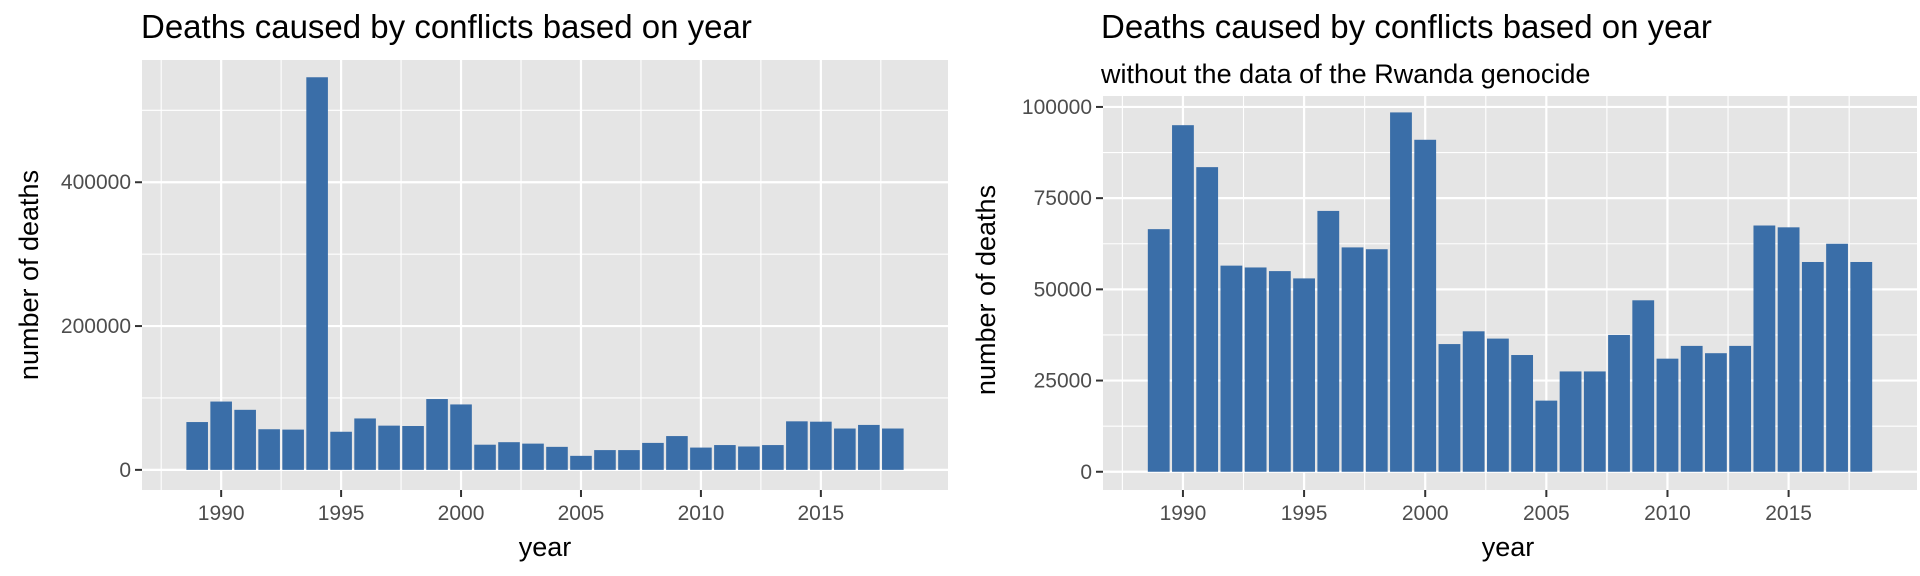 The height and width of the screenshot is (576, 1920). Describe the element at coordinates (1063, 381) in the screenshot. I see `chart-right-y-tick-label: 25000` at that location.